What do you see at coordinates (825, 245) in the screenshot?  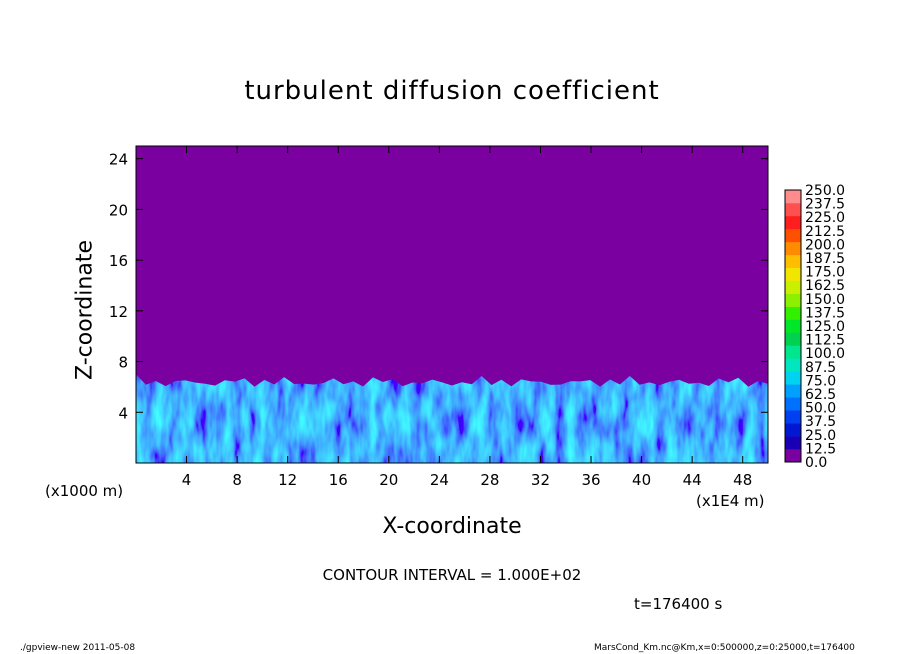 I see `colorbar-label: 200.0` at bounding box center [825, 245].